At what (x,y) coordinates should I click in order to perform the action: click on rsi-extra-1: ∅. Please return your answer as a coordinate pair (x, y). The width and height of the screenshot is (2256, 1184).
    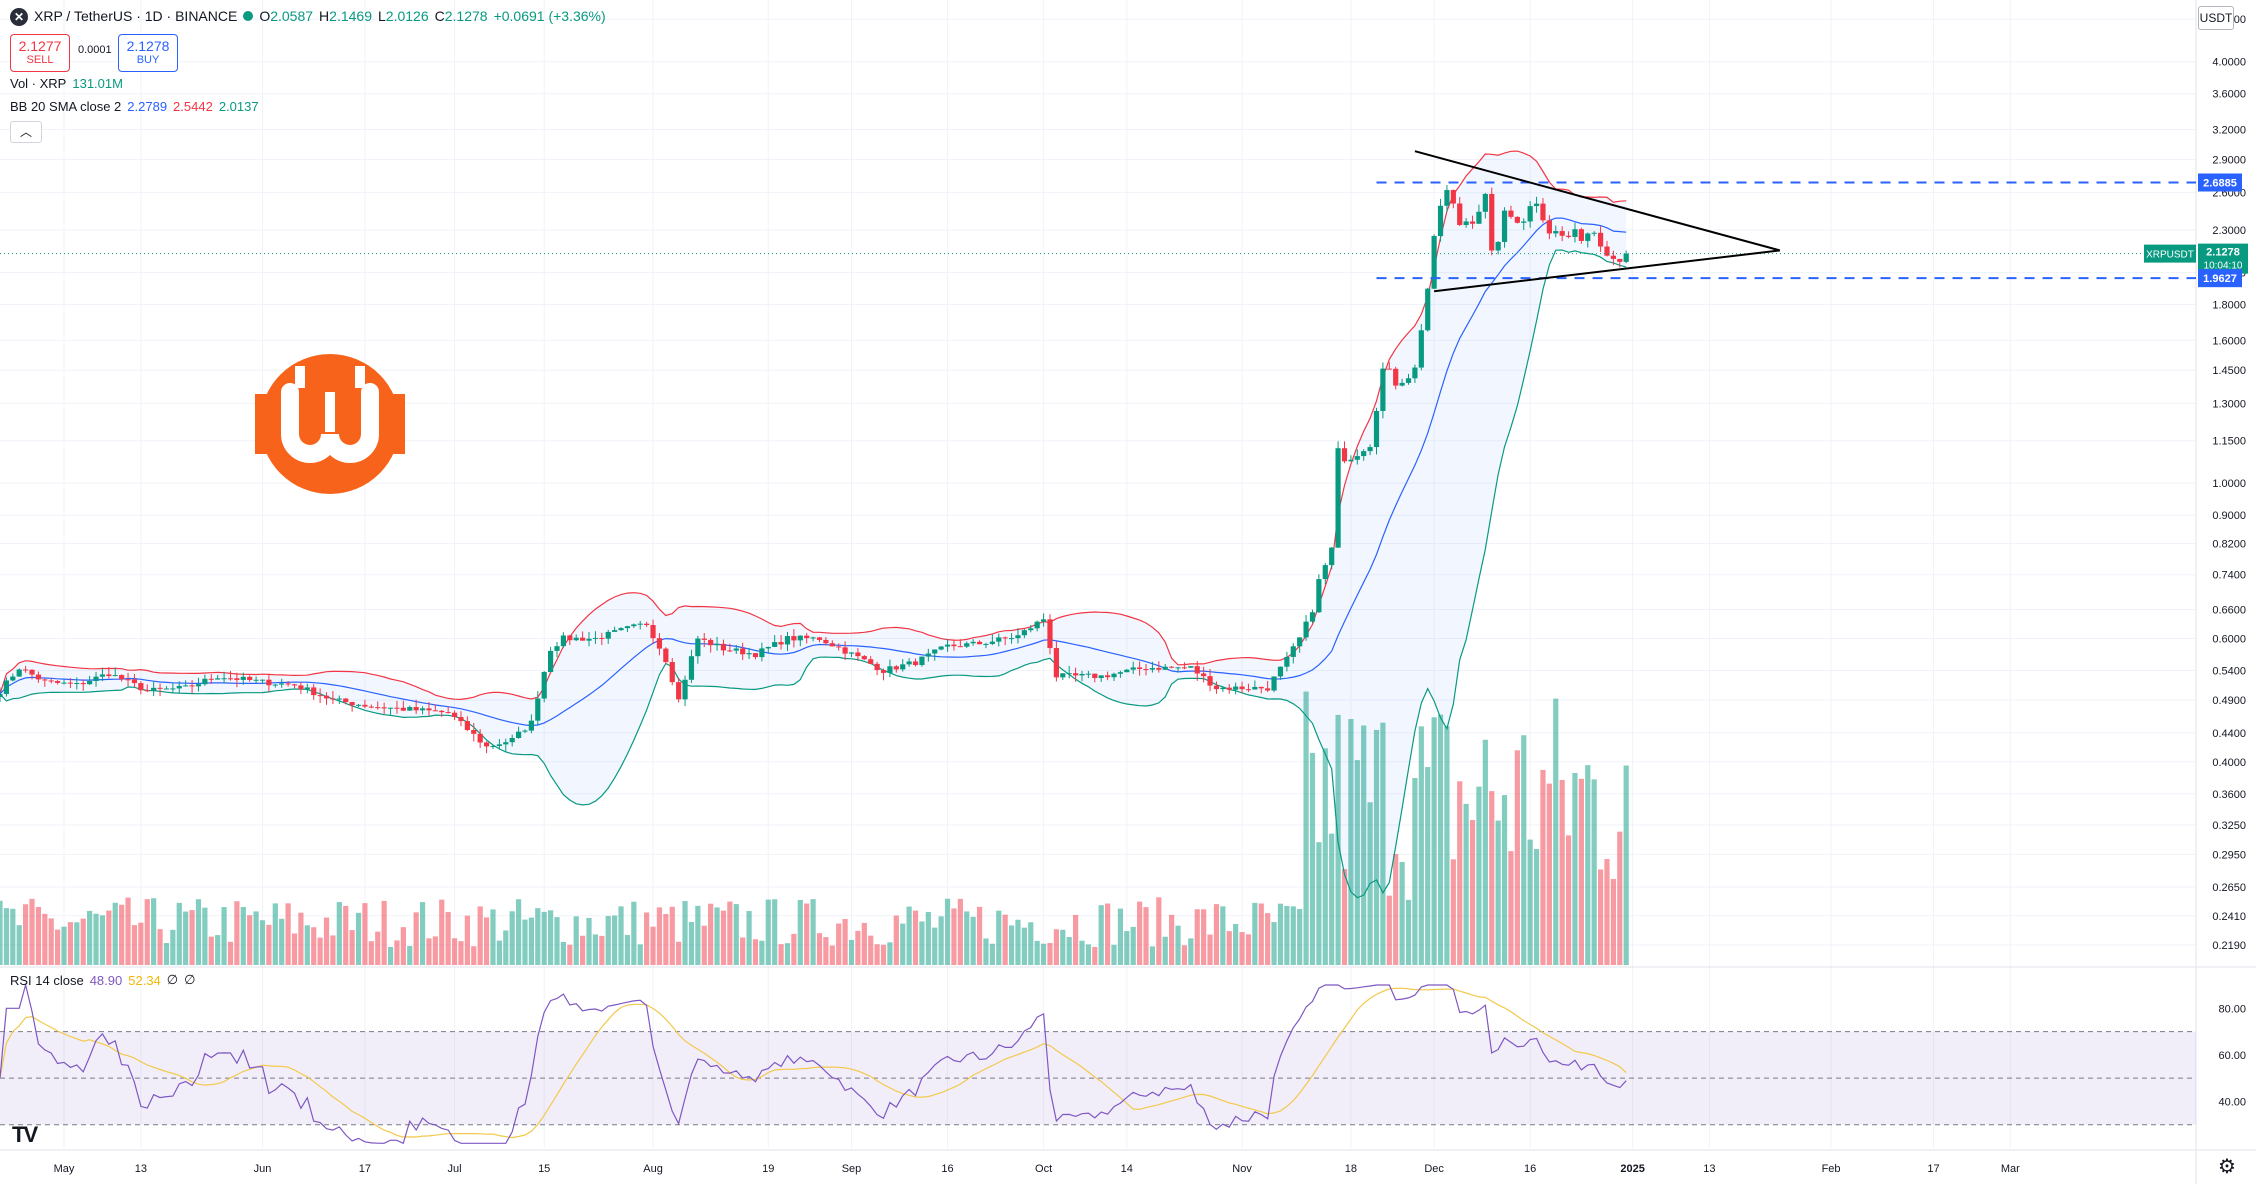
    Looking at the image, I should click on (172, 979).